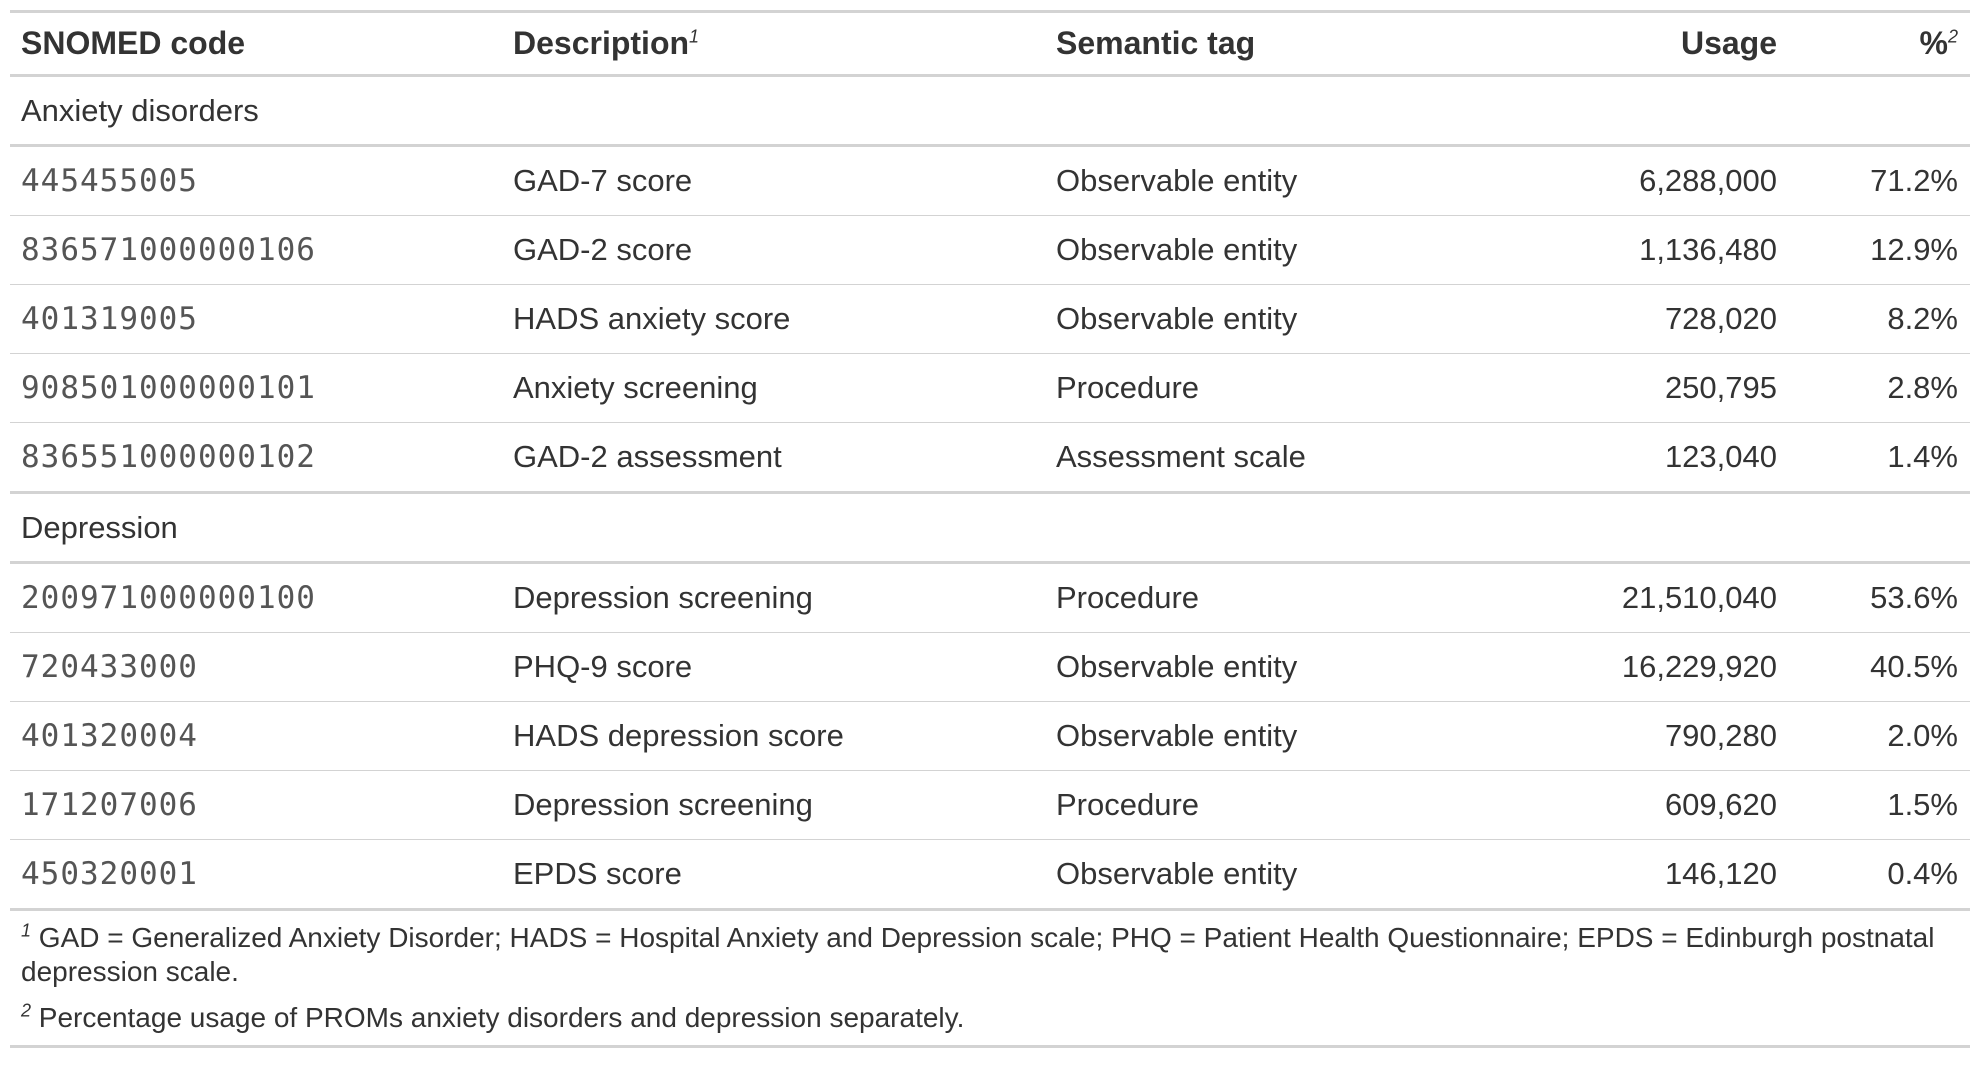  What do you see at coordinates (773, 667) in the screenshot?
I see `cell-description: PHQ-9 score` at bounding box center [773, 667].